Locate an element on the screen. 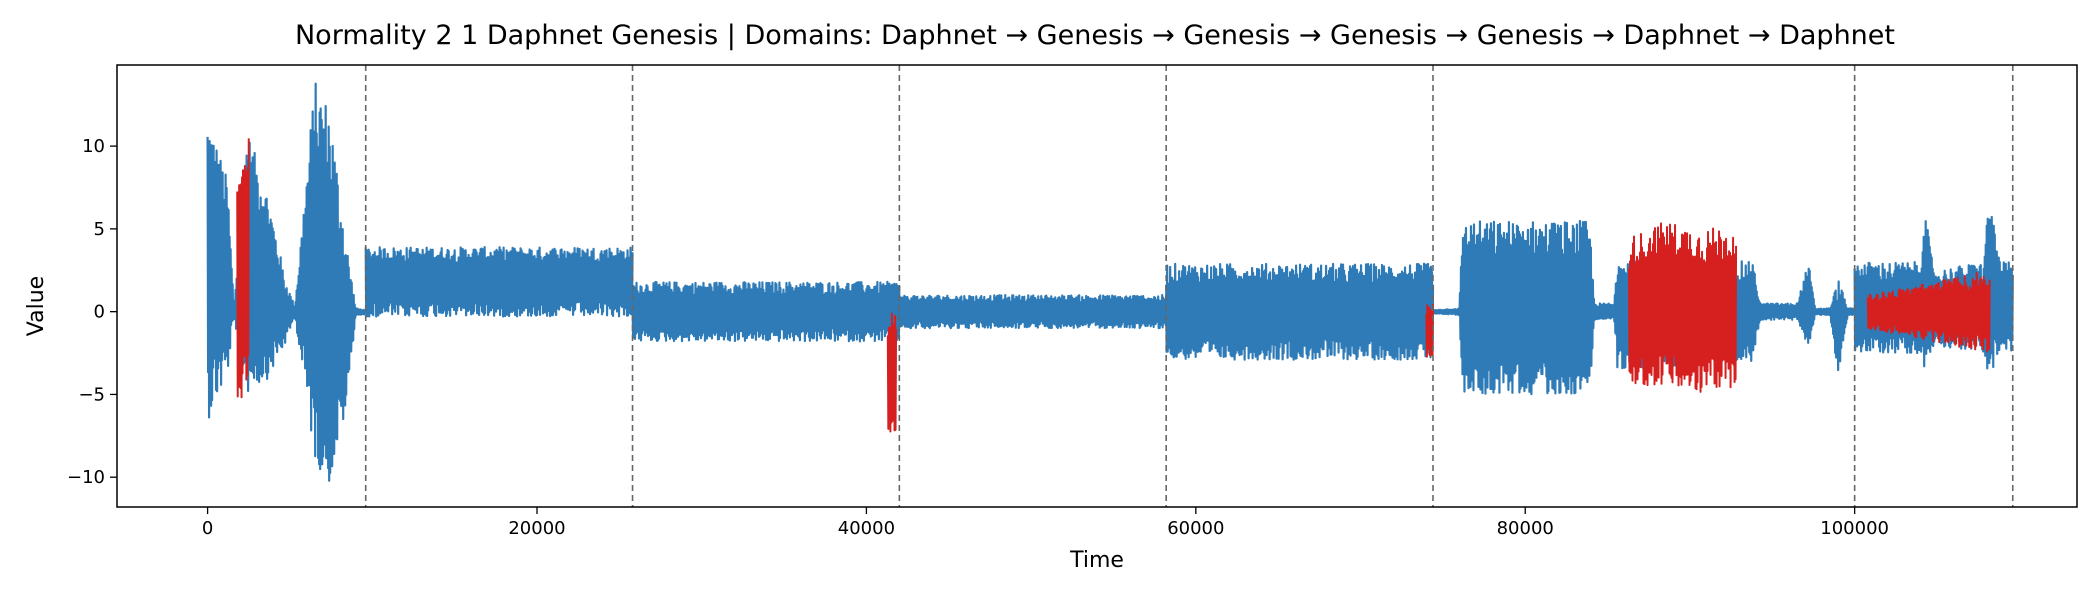  x-tick-label: 20000 is located at coordinates (536, 528).